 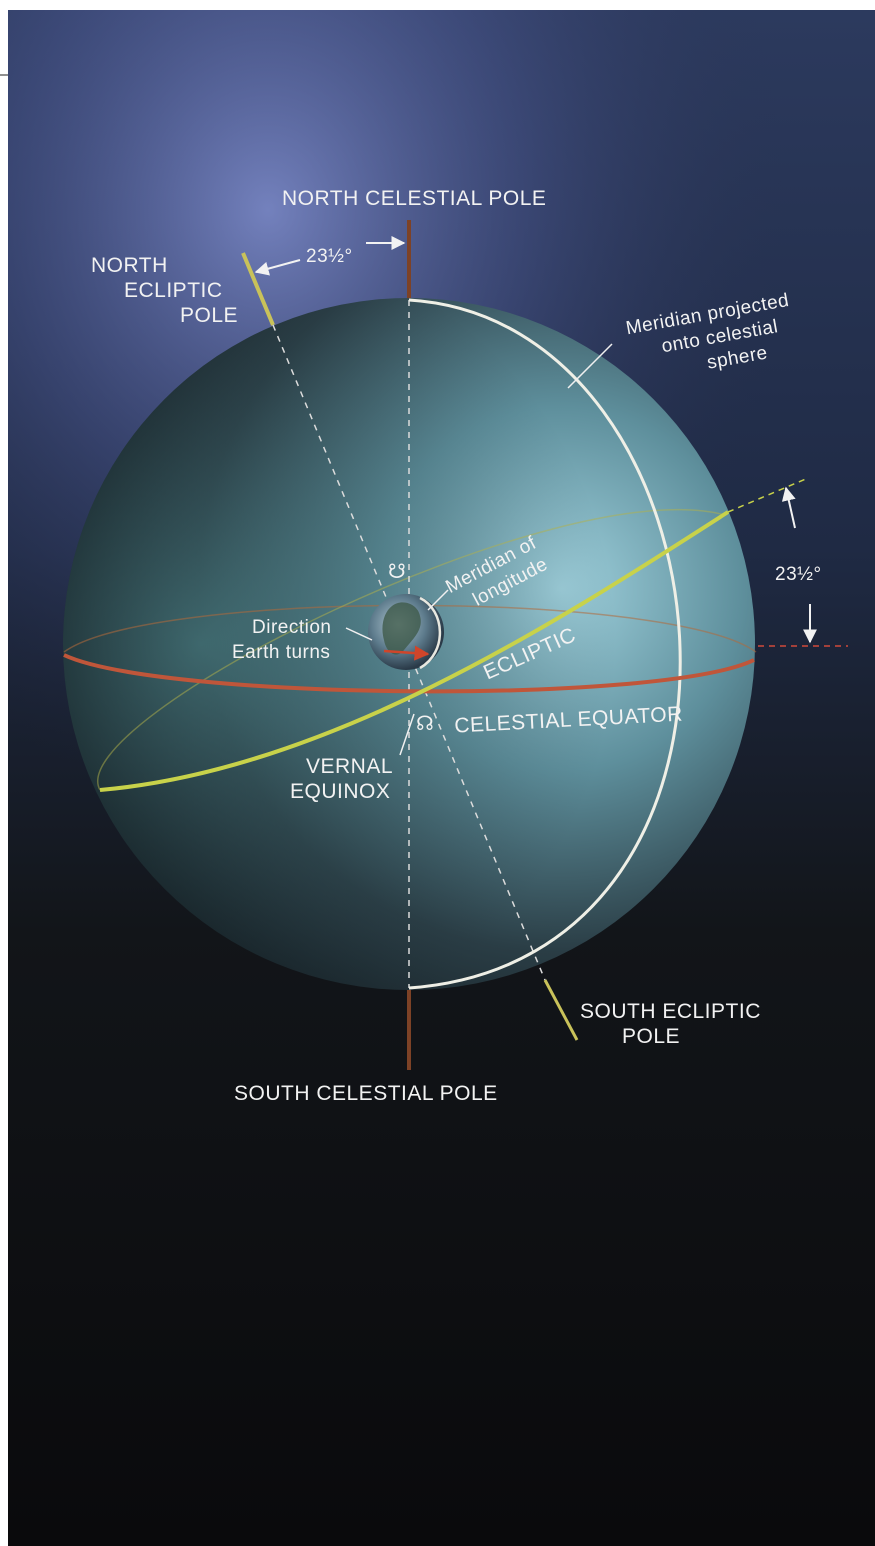 What do you see at coordinates (258, 289) in the screenshot?
I see `north-ecliptic-axis` at bounding box center [258, 289].